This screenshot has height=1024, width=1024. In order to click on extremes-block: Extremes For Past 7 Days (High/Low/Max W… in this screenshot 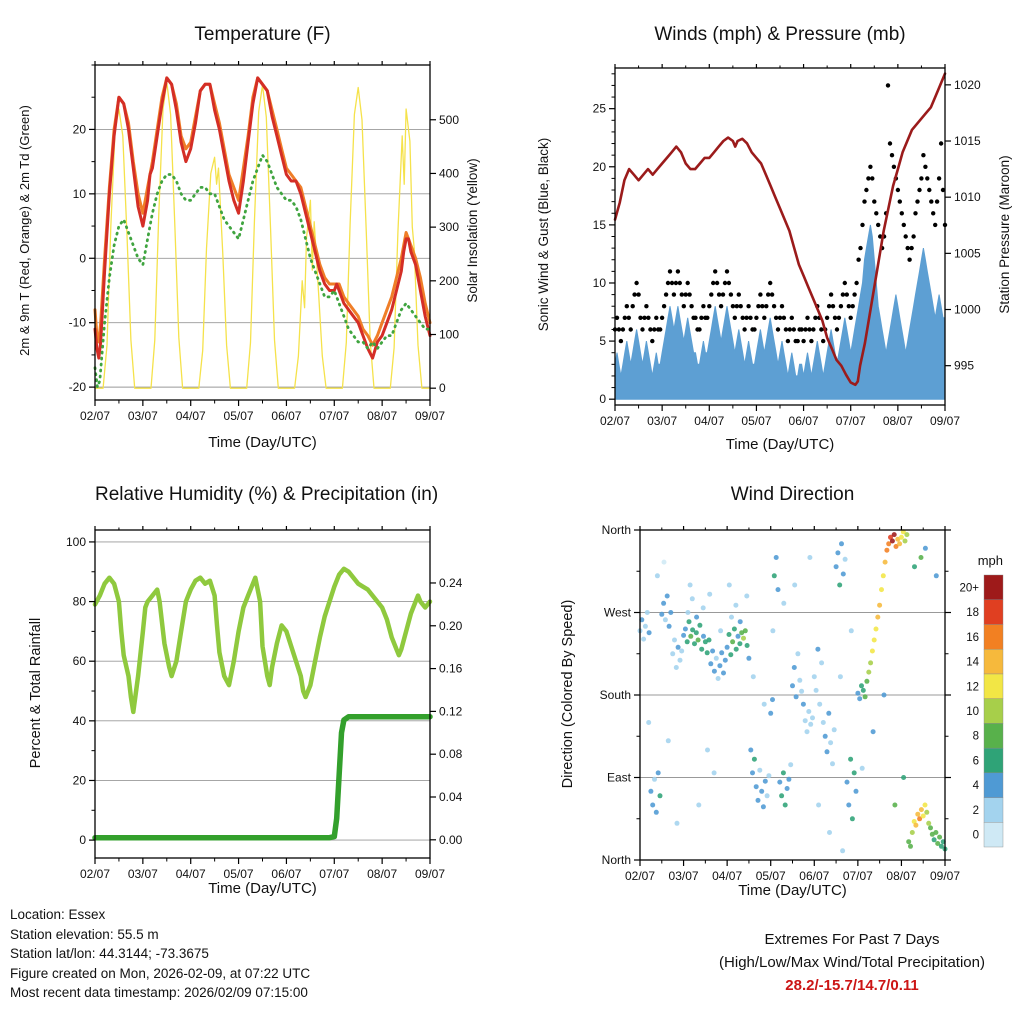, I will do `click(843, 962)`.